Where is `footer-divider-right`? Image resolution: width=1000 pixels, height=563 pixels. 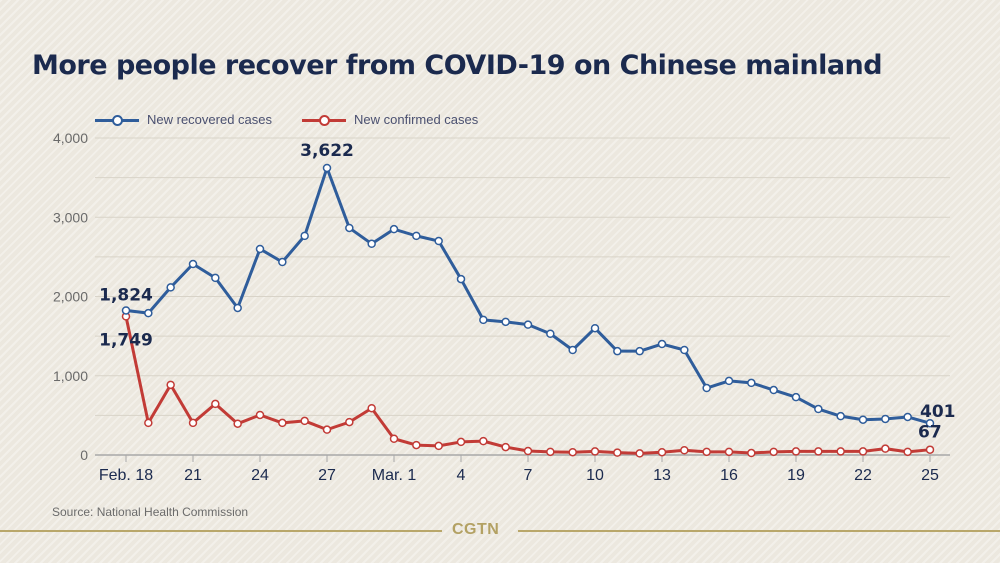 footer-divider-right is located at coordinates (759, 531).